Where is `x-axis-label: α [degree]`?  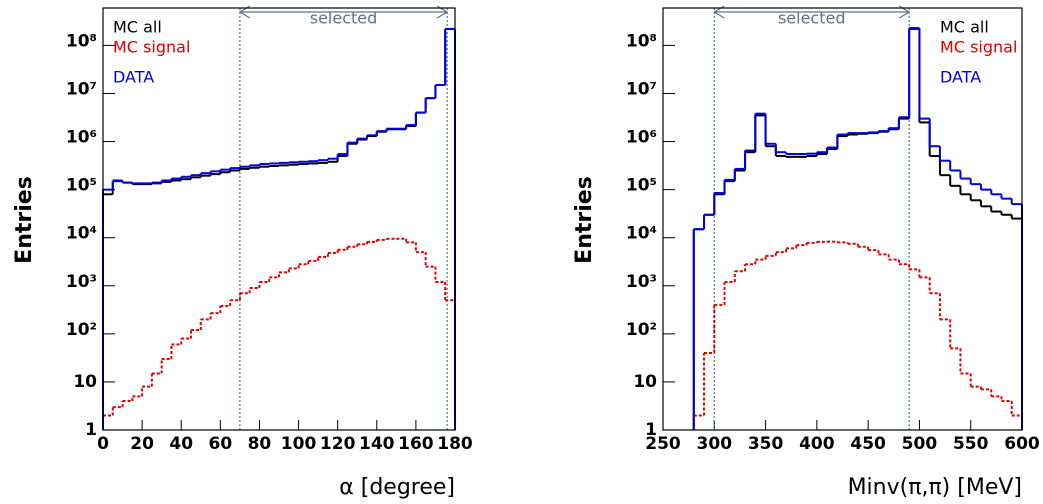 x-axis-label: α [degree] is located at coordinates (397, 487).